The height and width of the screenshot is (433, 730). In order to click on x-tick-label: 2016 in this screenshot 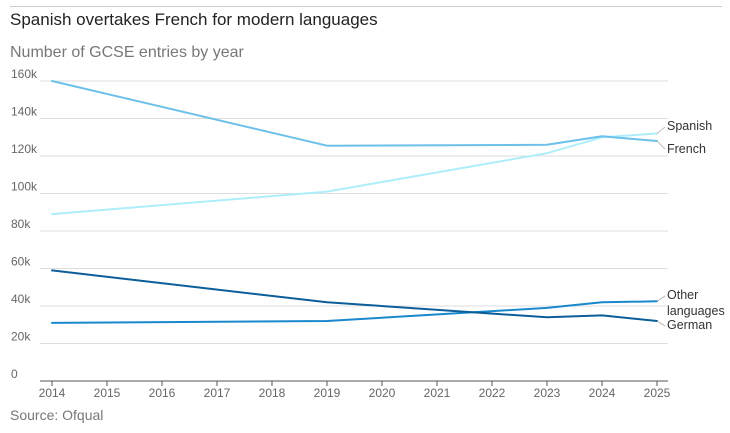, I will do `click(162, 393)`.